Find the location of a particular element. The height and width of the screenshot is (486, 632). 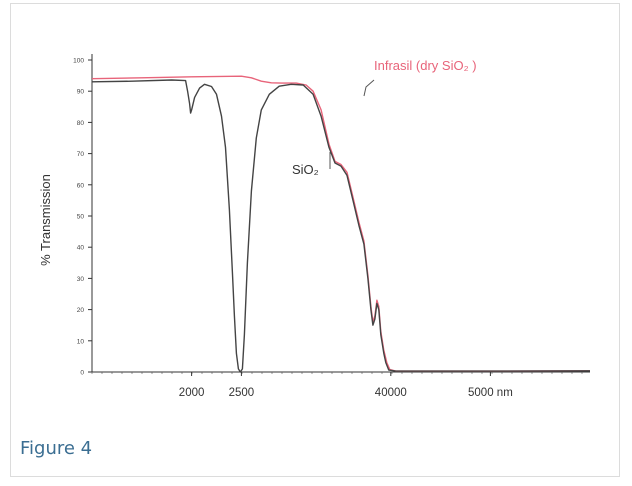

figure-caption: Figure 4 is located at coordinates (56, 448).